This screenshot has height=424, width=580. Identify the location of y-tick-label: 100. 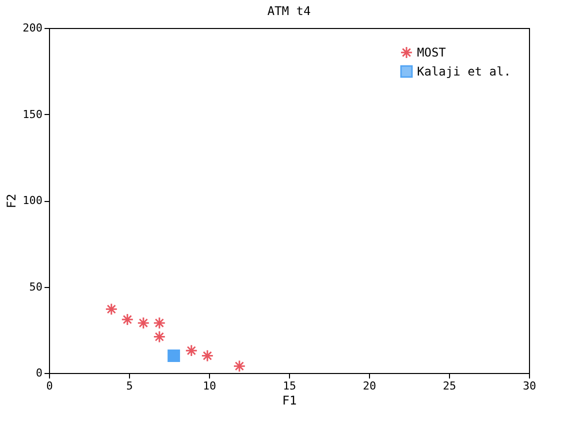
(32, 200).